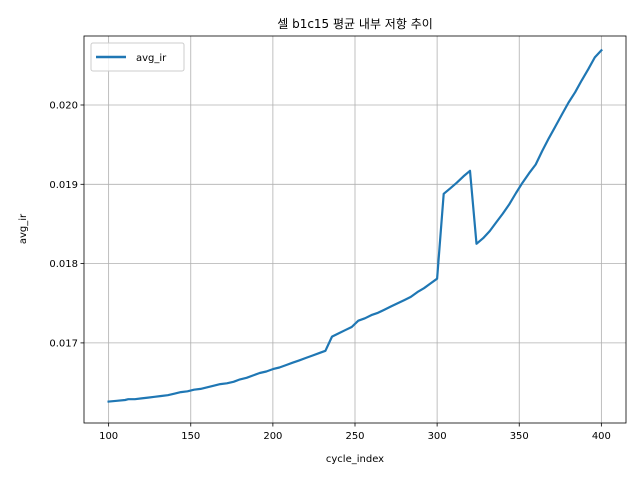 The image size is (640, 480). I want to click on x-tick-label: 150, so click(190, 436).